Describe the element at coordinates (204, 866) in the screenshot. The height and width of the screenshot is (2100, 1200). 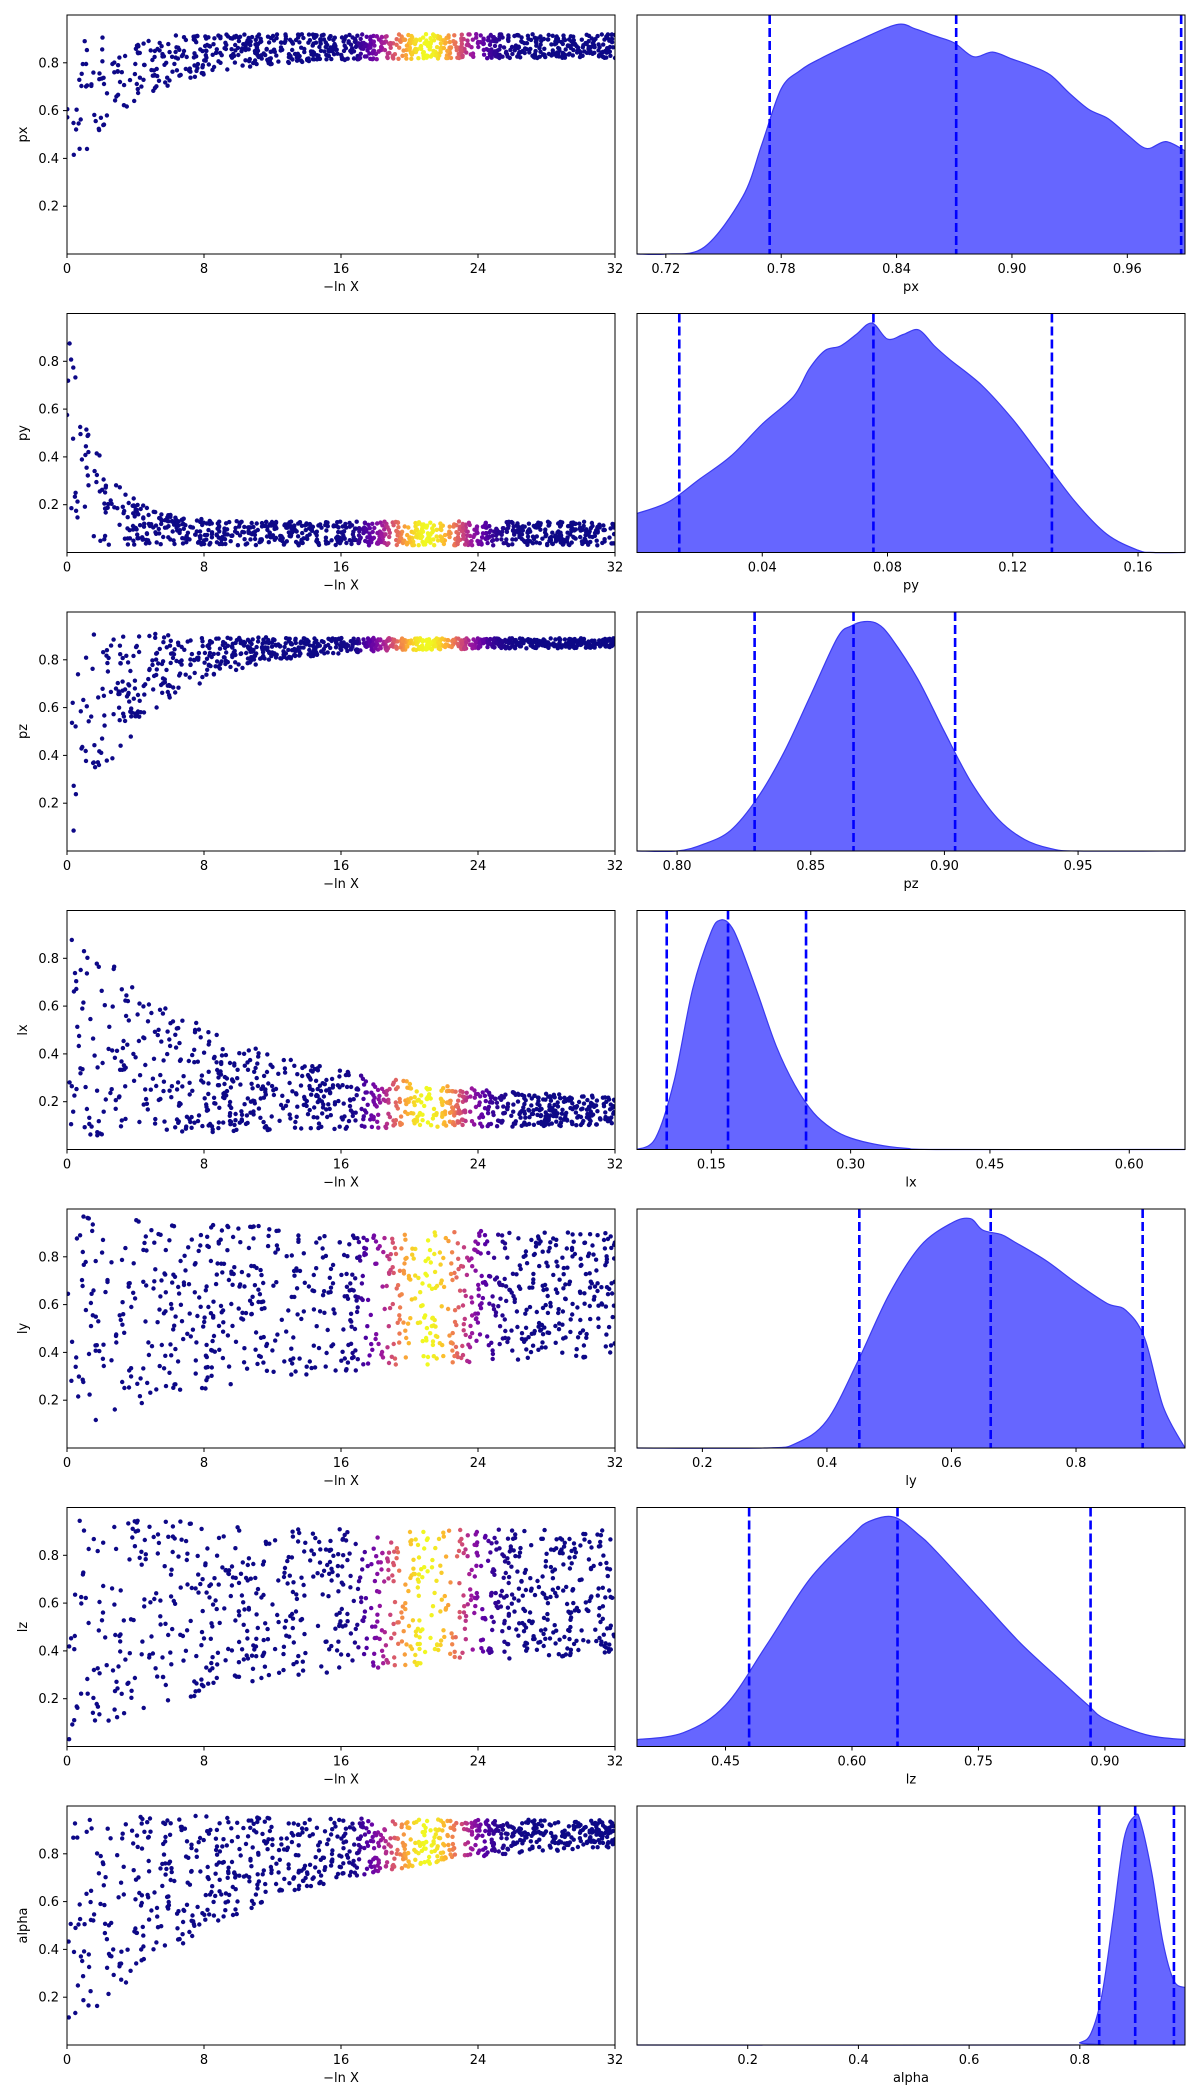
I see `x-tick-label: 8` at that location.